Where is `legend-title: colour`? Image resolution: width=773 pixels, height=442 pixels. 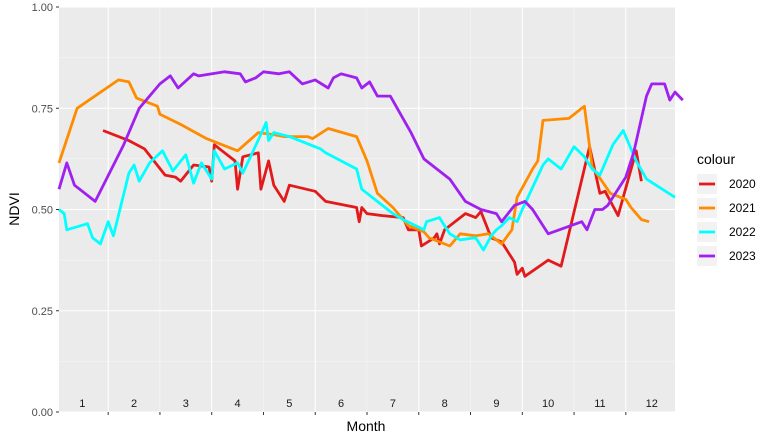
legend-title: colour is located at coordinates (716, 159).